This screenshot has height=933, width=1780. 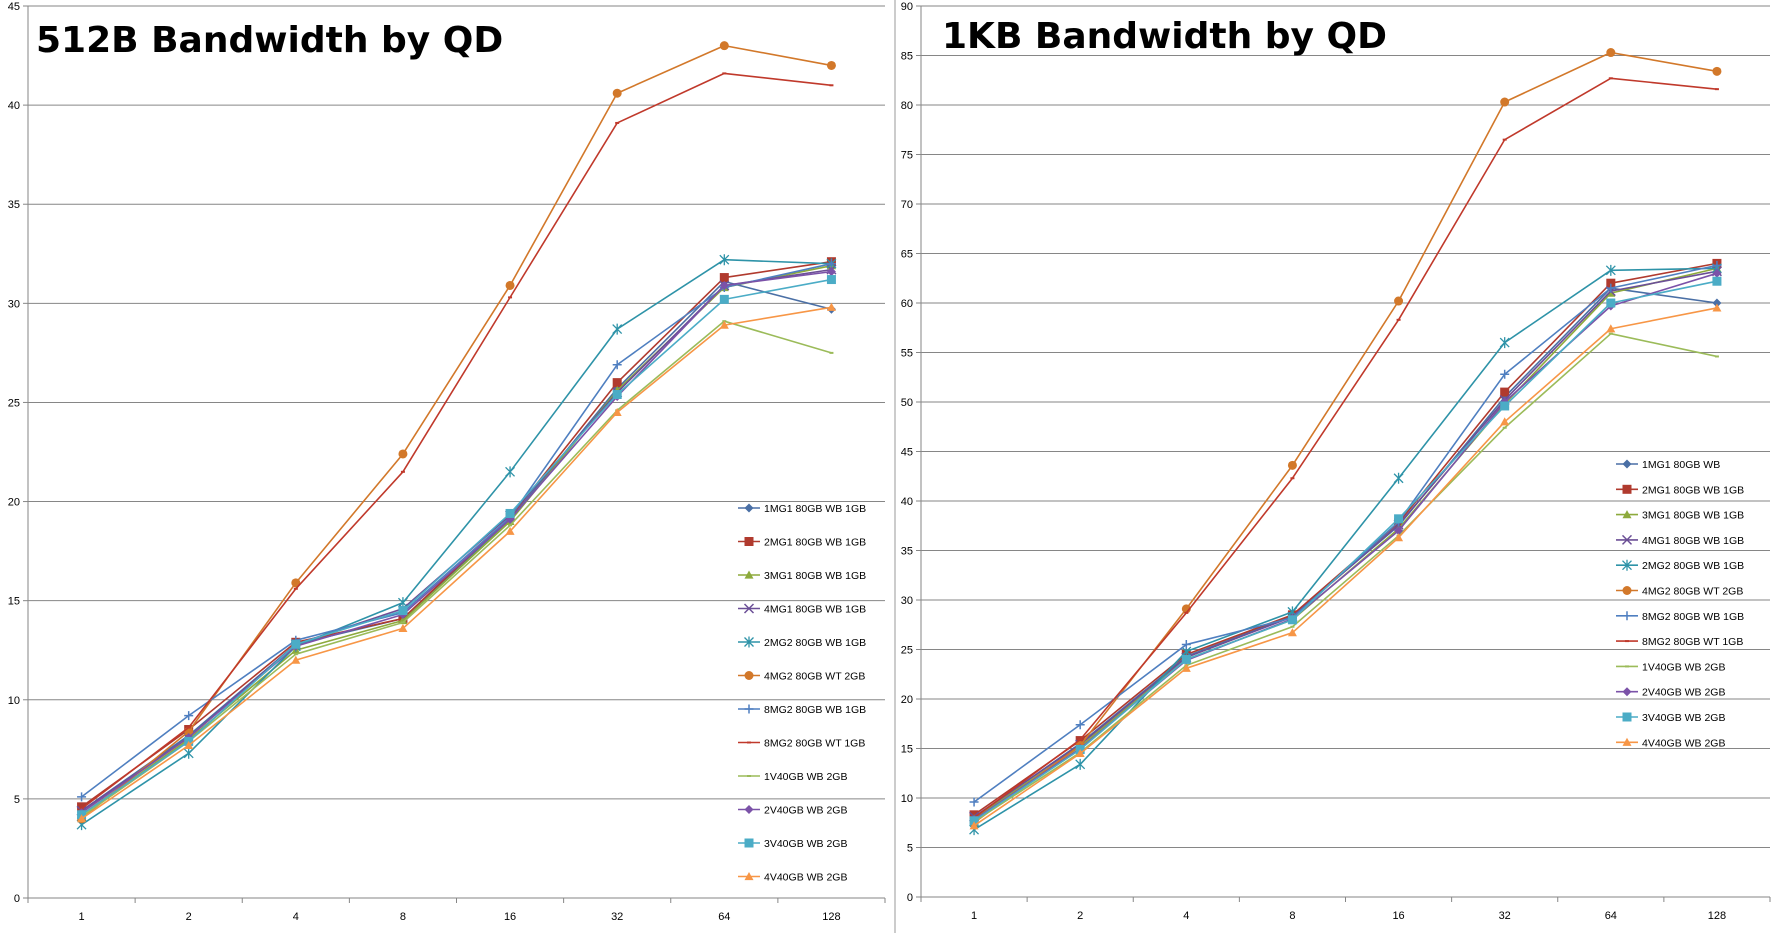 I want to click on legend-item: 2MG2 80GB WB 1GB, so click(x=1680, y=565).